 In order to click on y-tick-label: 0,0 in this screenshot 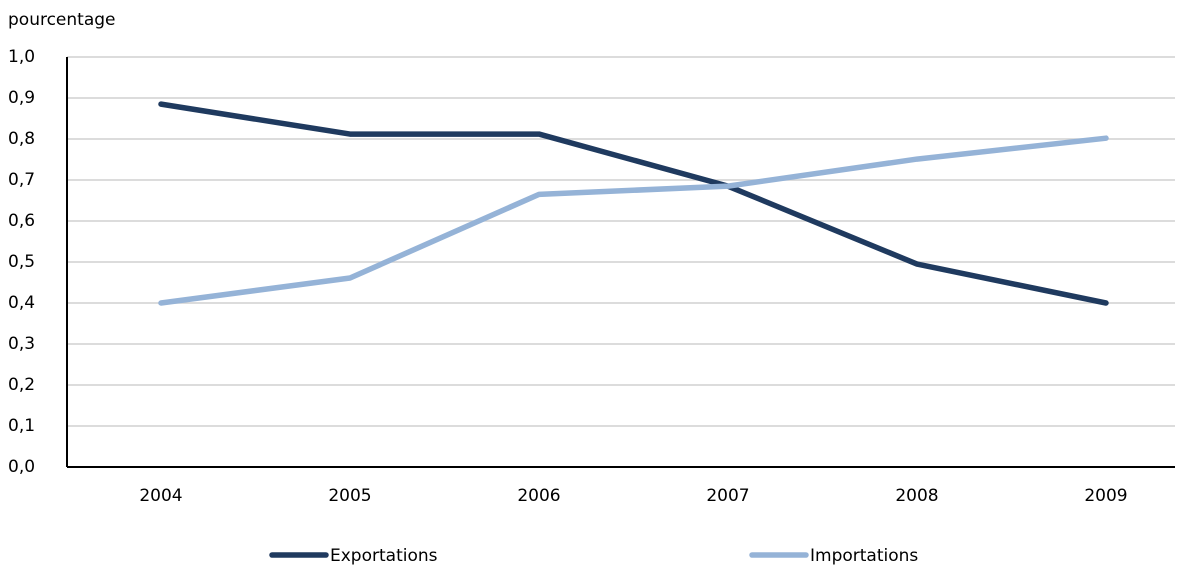, I will do `click(21, 467)`.